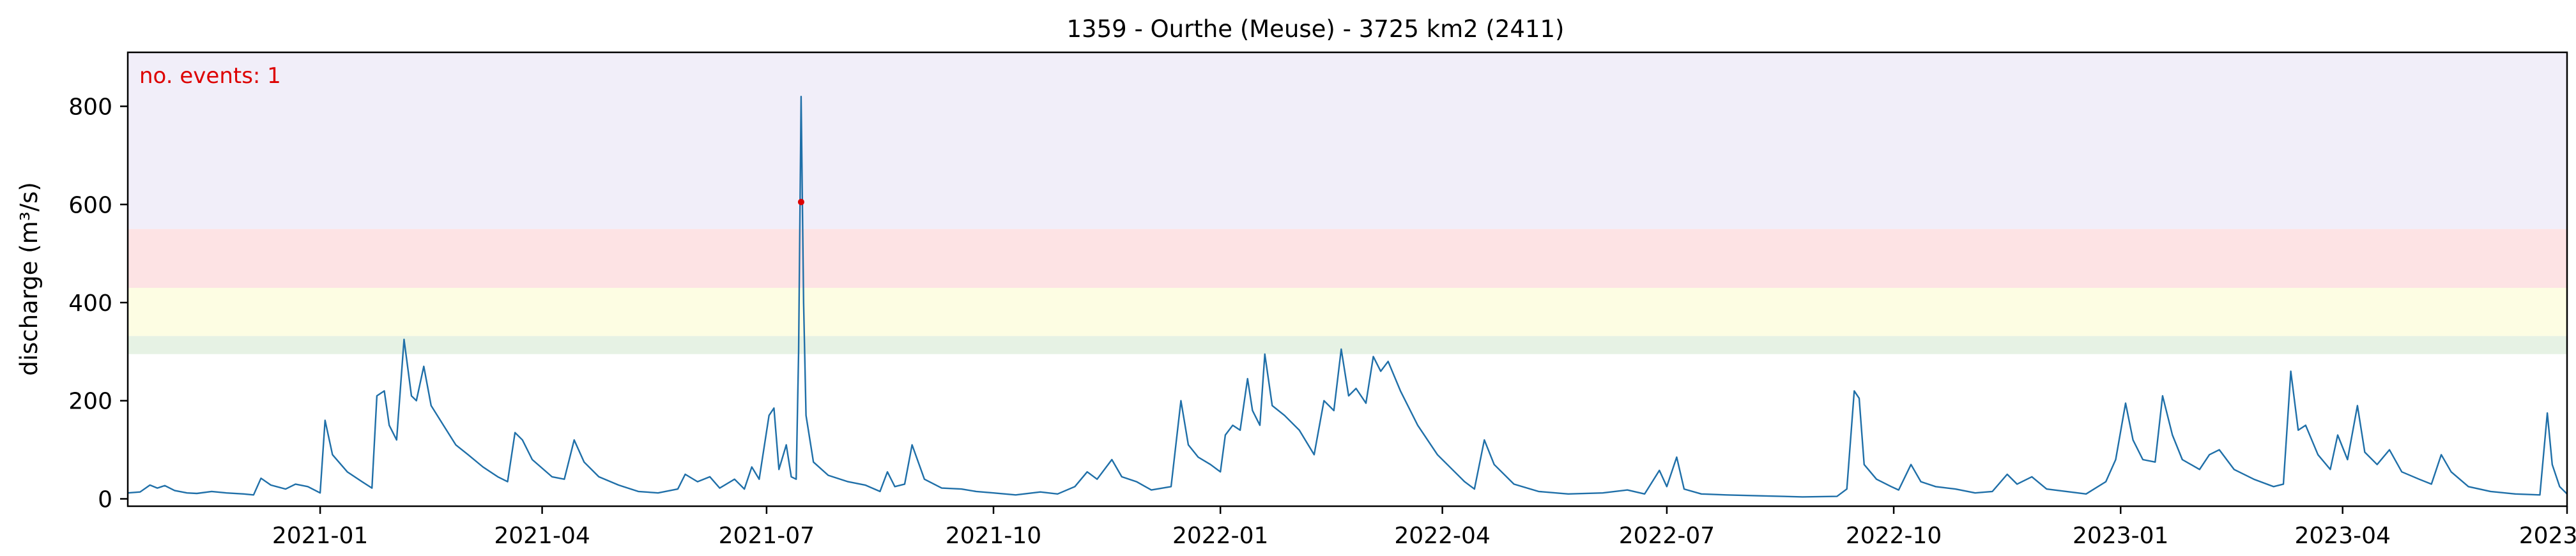 The width and height of the screenshot is (2576, 556). I want to click on x-tick-label-6: 2022-07, so click(1667, 536).